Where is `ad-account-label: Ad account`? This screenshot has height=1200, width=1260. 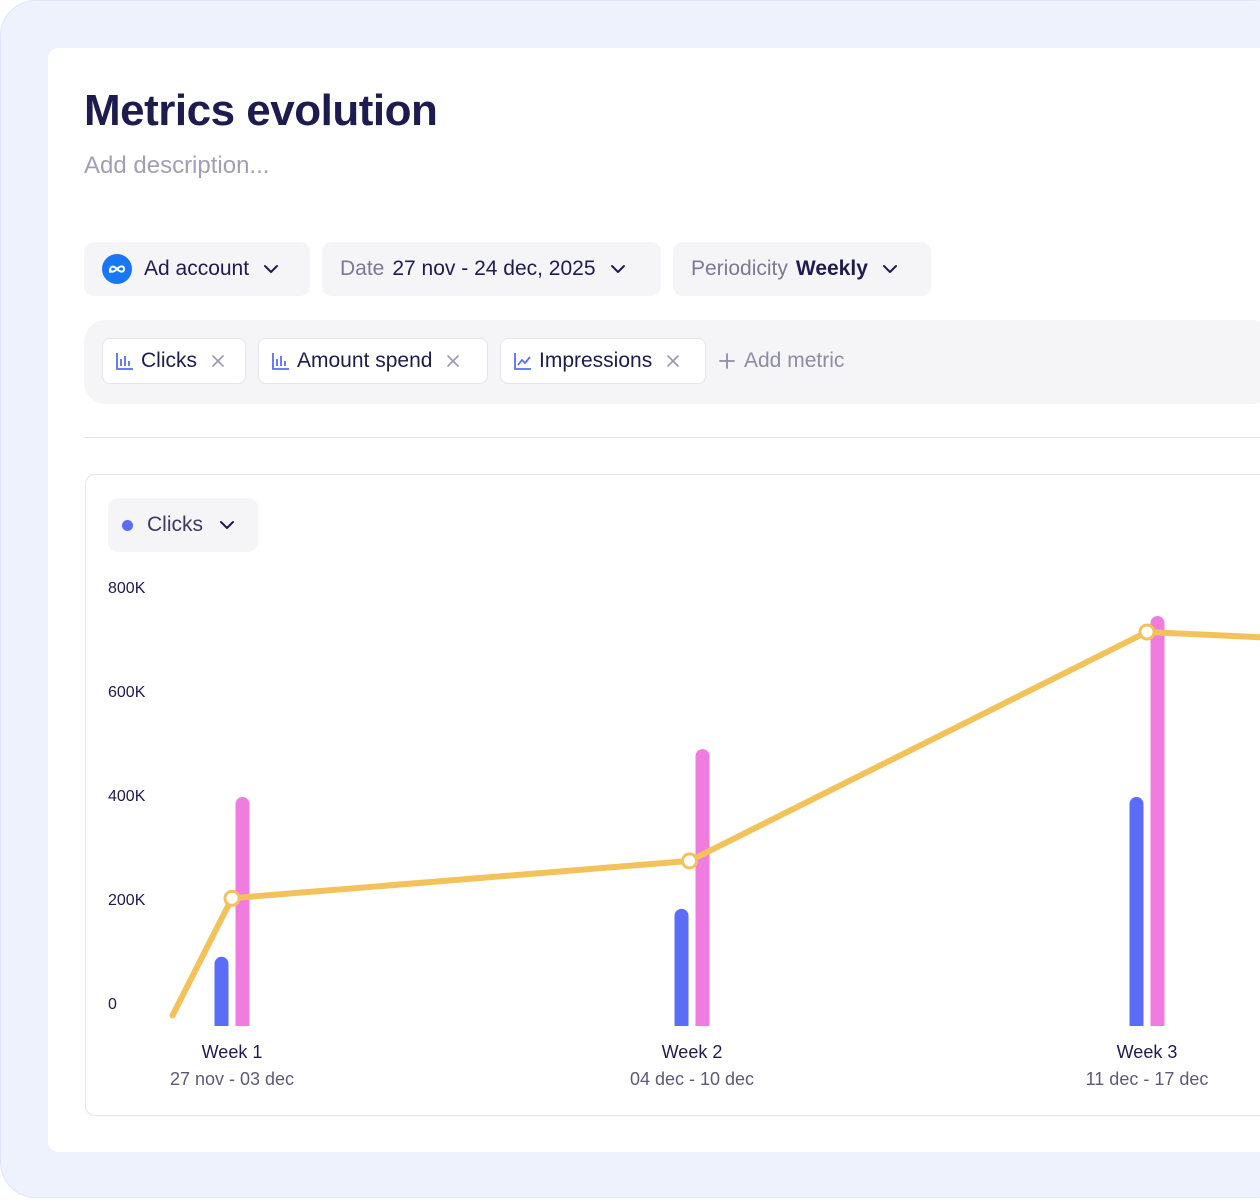
ad-account-label: Ad account is located at coordinates (197, 268).